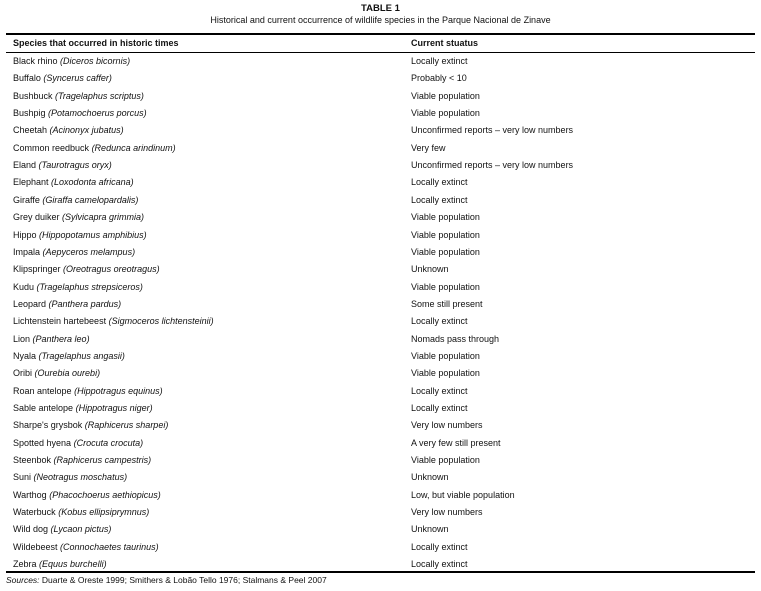  Describe the element at coordinates (96, 43) in the screenshot. I see `header-species: Species that occurred in historic times` at that location.